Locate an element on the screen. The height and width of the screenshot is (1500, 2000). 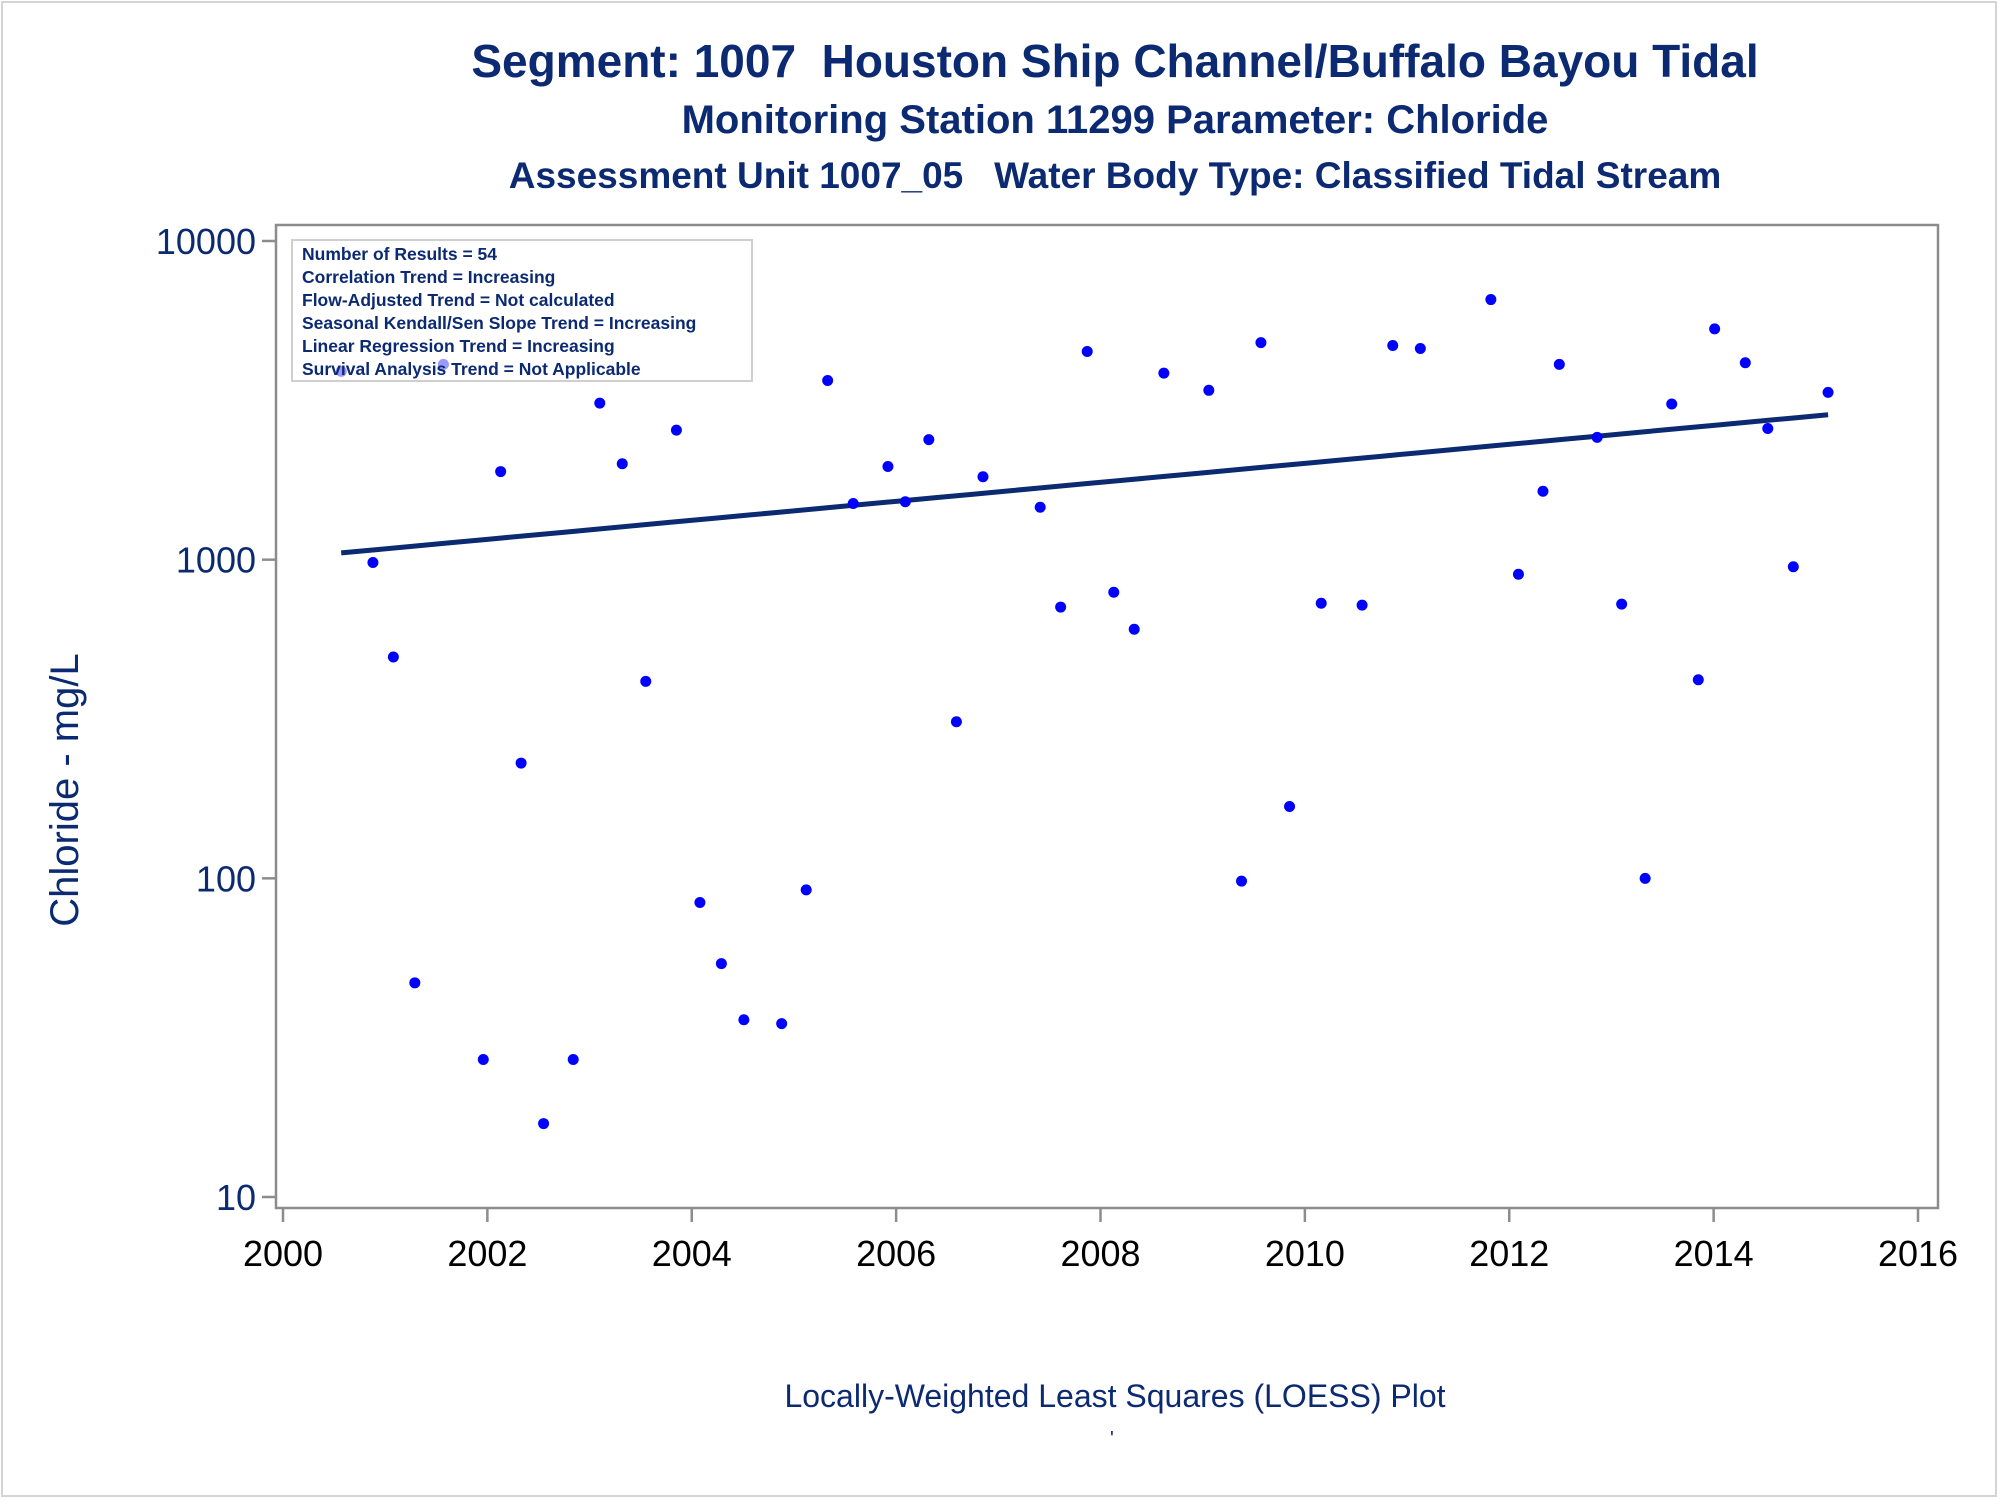
x-tick-label: 2014 is located at coordinates (1714, 1253).